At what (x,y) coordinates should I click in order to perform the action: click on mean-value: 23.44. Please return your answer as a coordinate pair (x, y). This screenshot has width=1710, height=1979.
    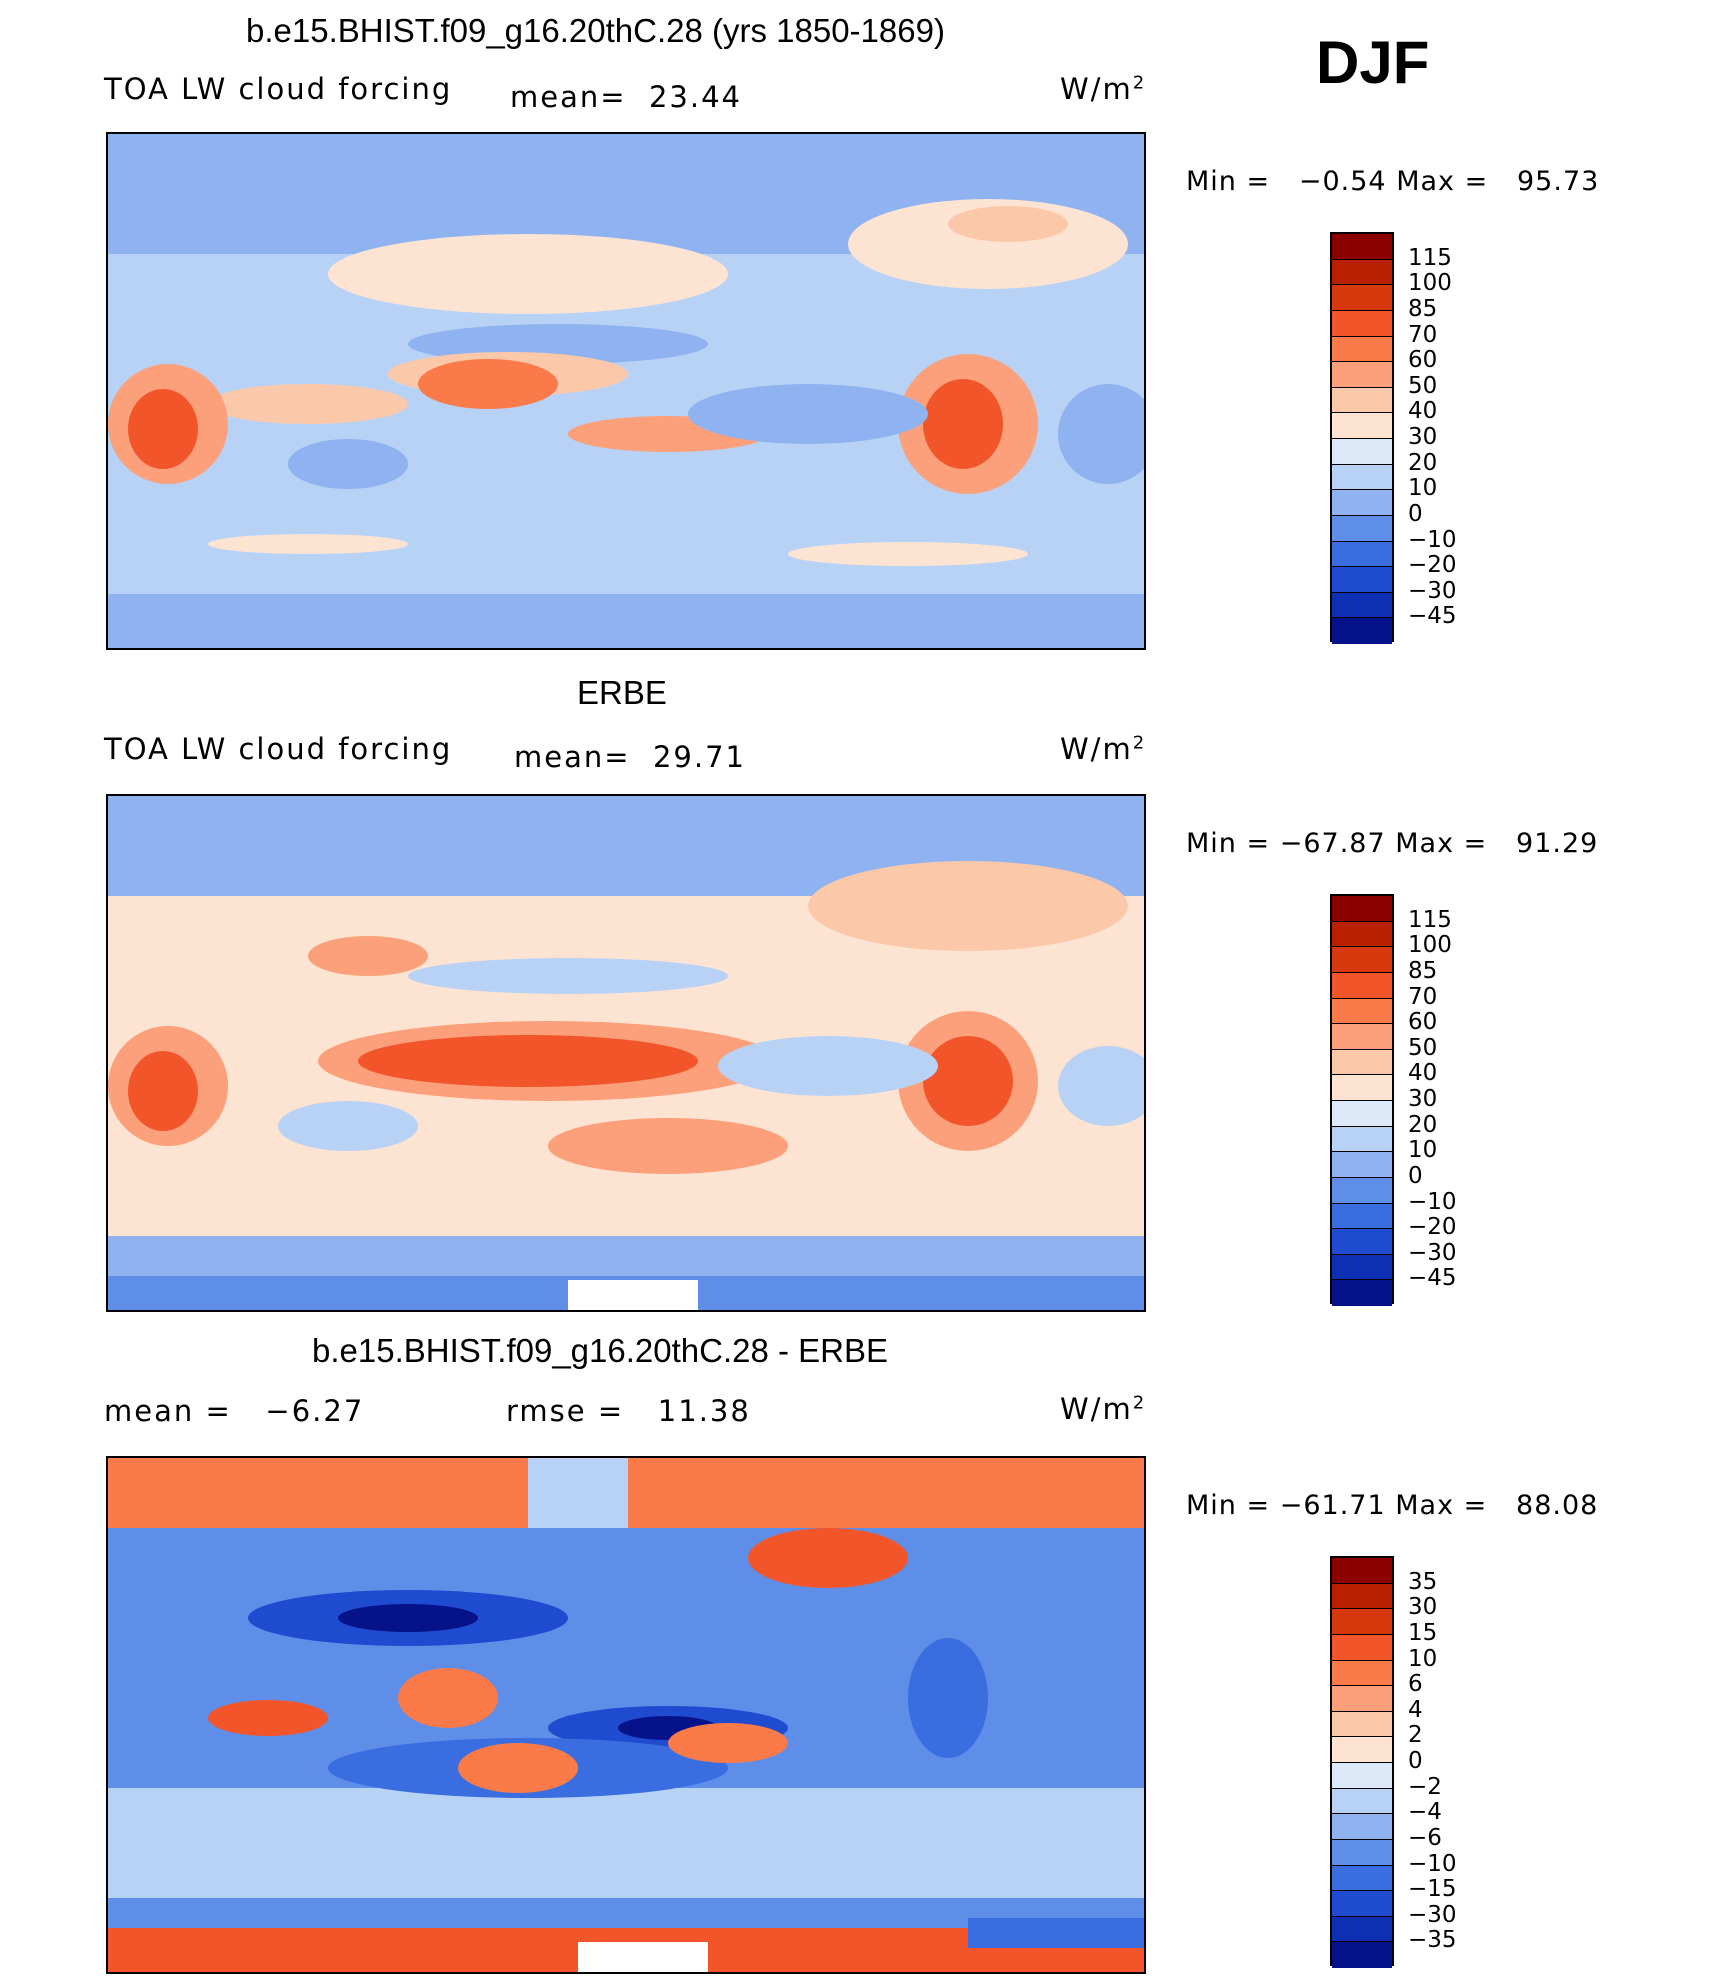
    Looking at the image, I should click on (695, 97).